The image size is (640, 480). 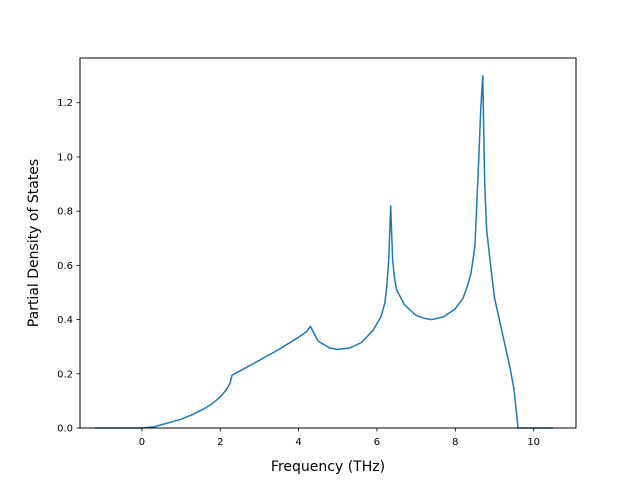 What do you see at coordinates (220, 442) in the screenshot?
I see `x-tick-label: 2` at bounding box center [220, 442].